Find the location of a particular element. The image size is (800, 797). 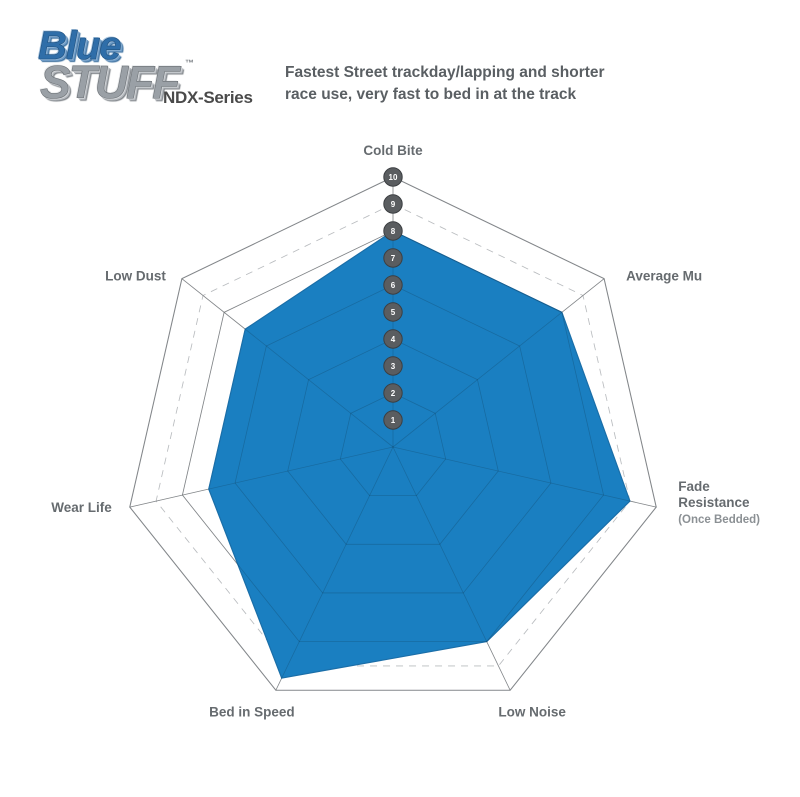

radar-tick-badge-9: 9 is located at coordinates (393, 204).